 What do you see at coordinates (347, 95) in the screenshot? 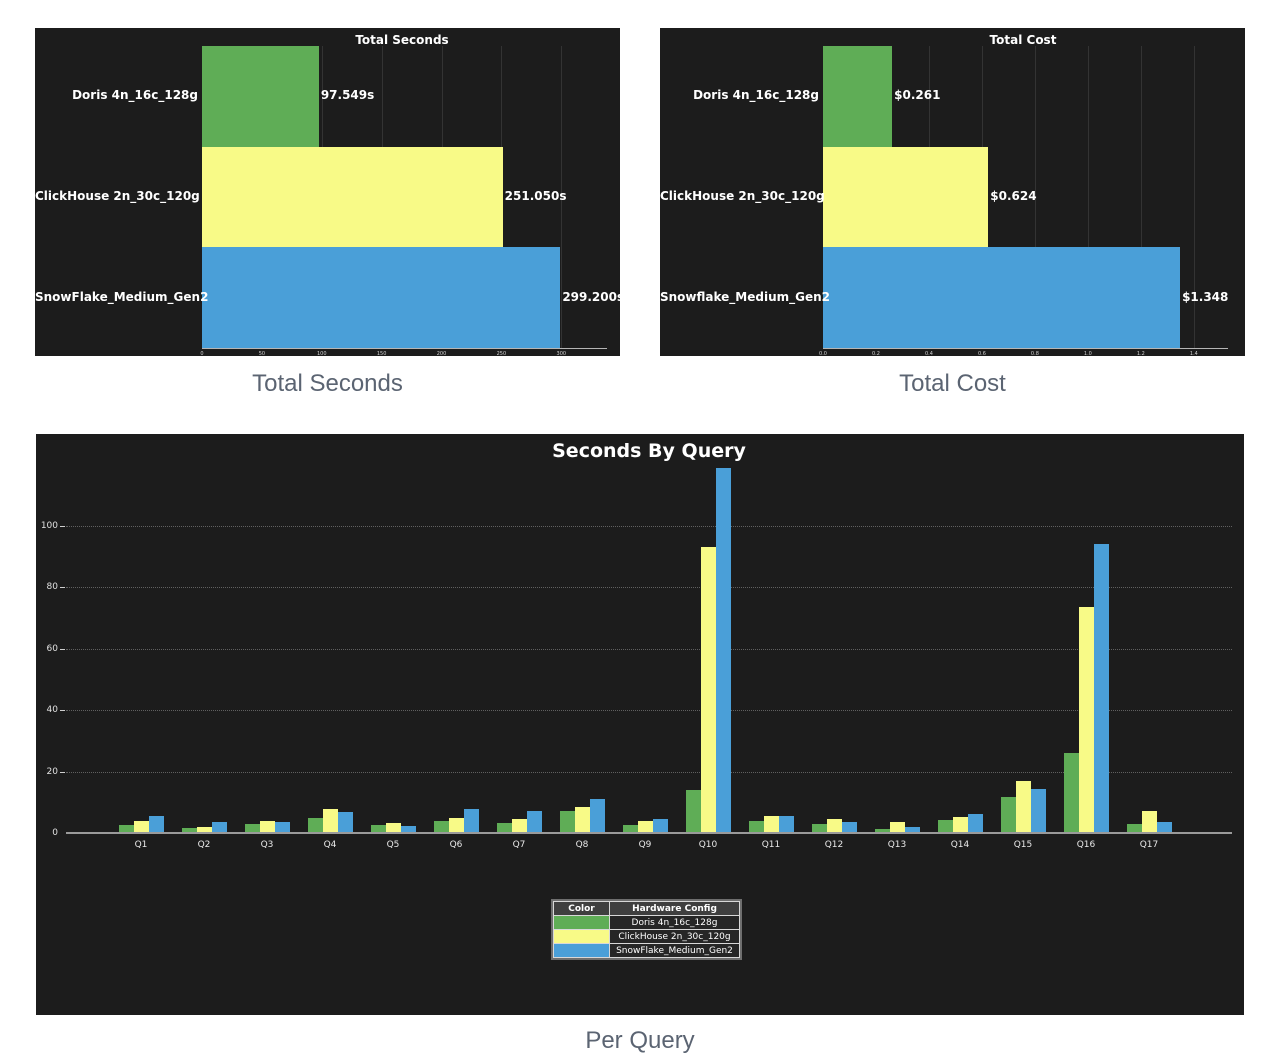
I see `value-label: 97.549s` at bounding box center [347, 95].